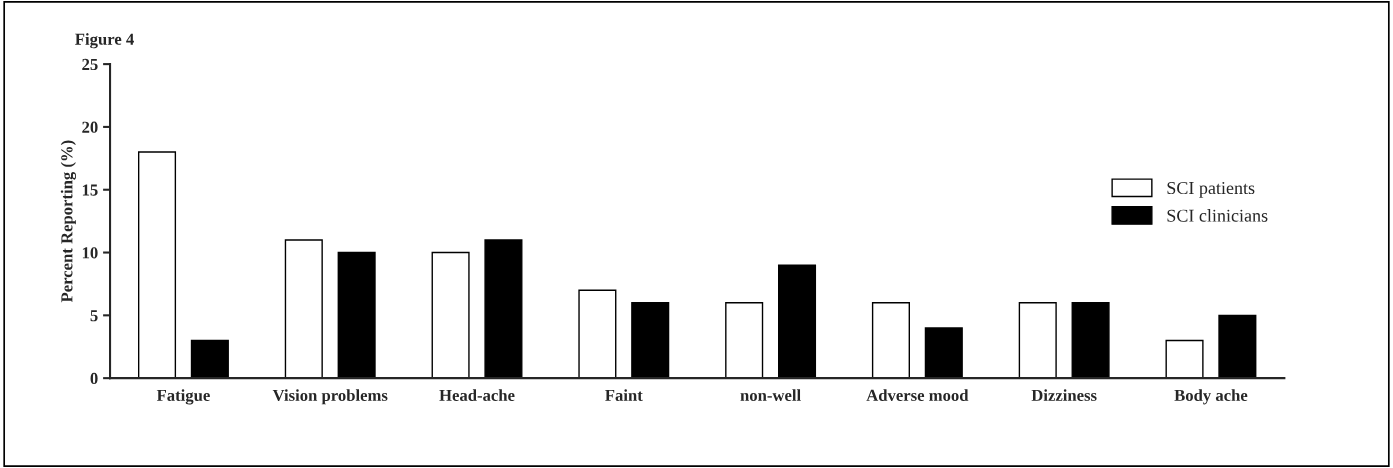 This screenshot has height=468, width=1393. Describe the element at coordinates (90, 253) in the screenshot. I see `y-tick-label: 10` at that location.